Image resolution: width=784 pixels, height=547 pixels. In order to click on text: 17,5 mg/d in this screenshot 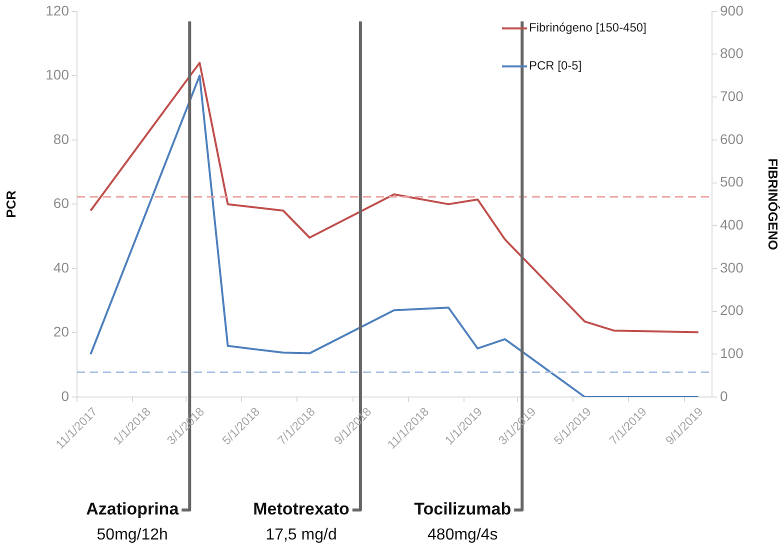, I will do `click(301, 535)`.